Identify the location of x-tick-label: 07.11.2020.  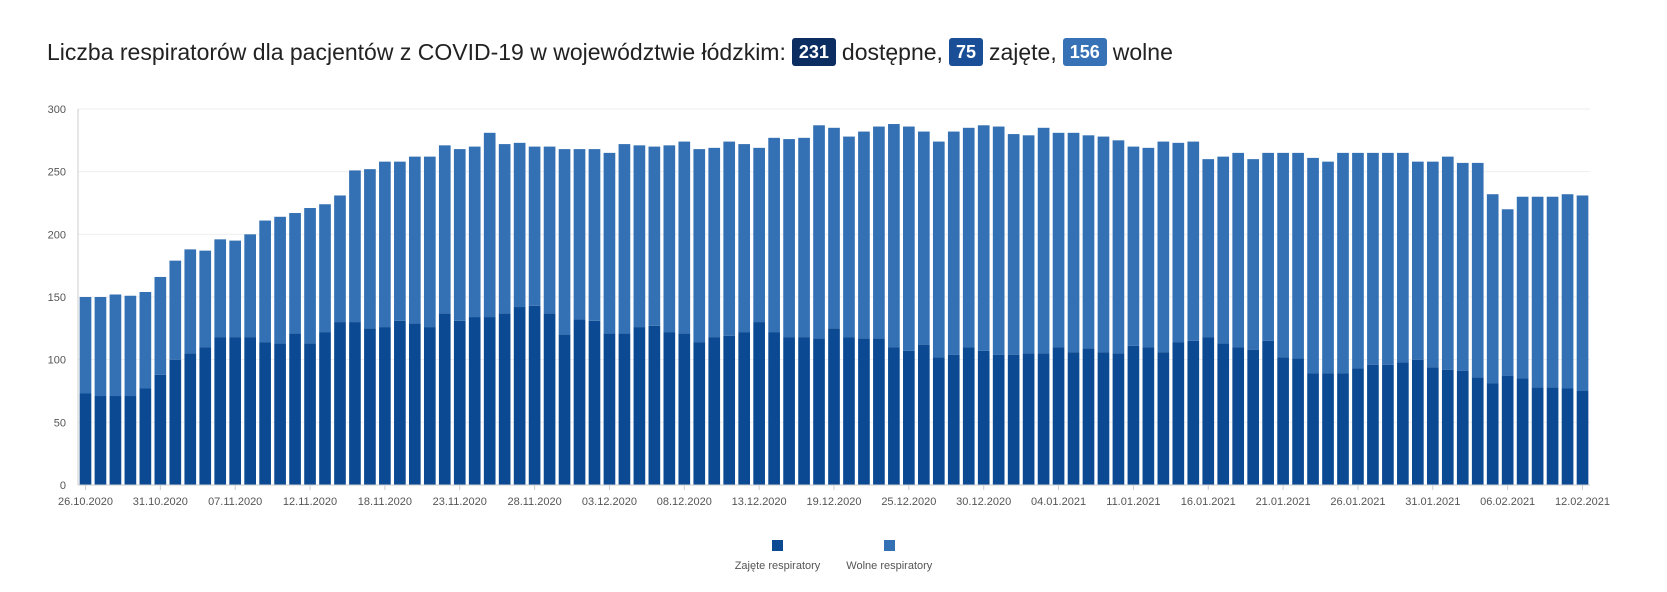
(235, 502).